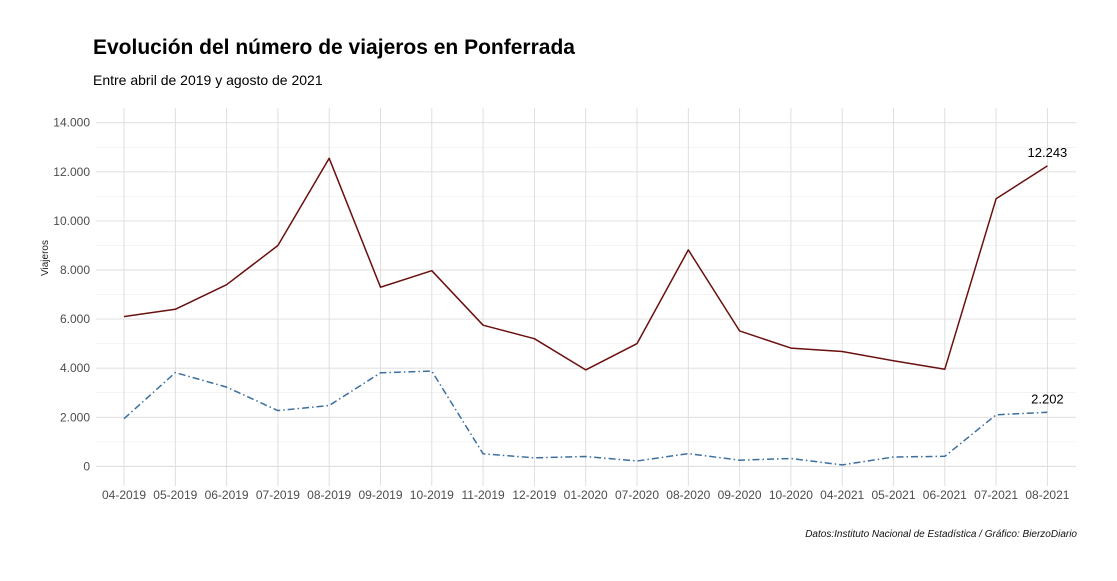  I want to click on x-tick-label: 07-2020, so click(637, 495).